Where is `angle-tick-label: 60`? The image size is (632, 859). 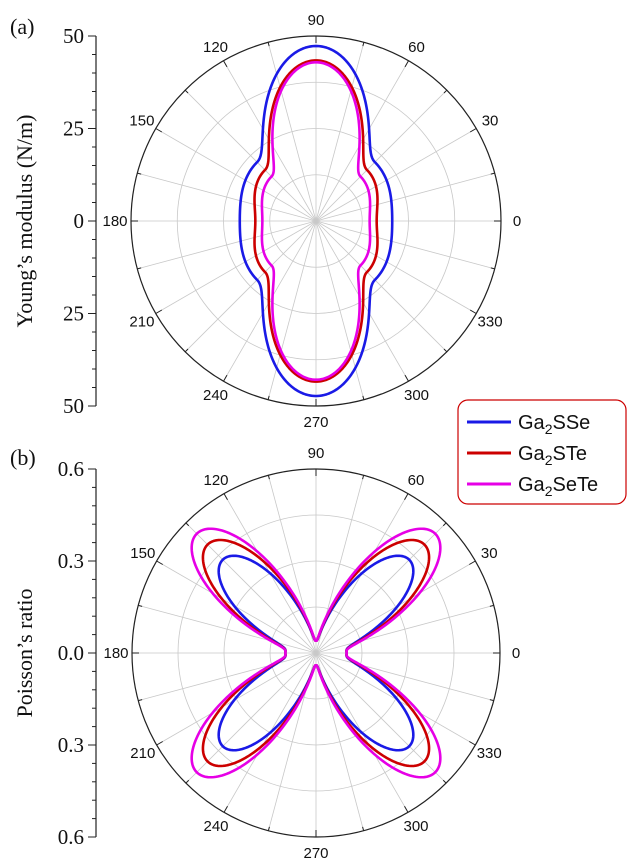
angle-tick-label: 60 is located at coordinates (416, 47).